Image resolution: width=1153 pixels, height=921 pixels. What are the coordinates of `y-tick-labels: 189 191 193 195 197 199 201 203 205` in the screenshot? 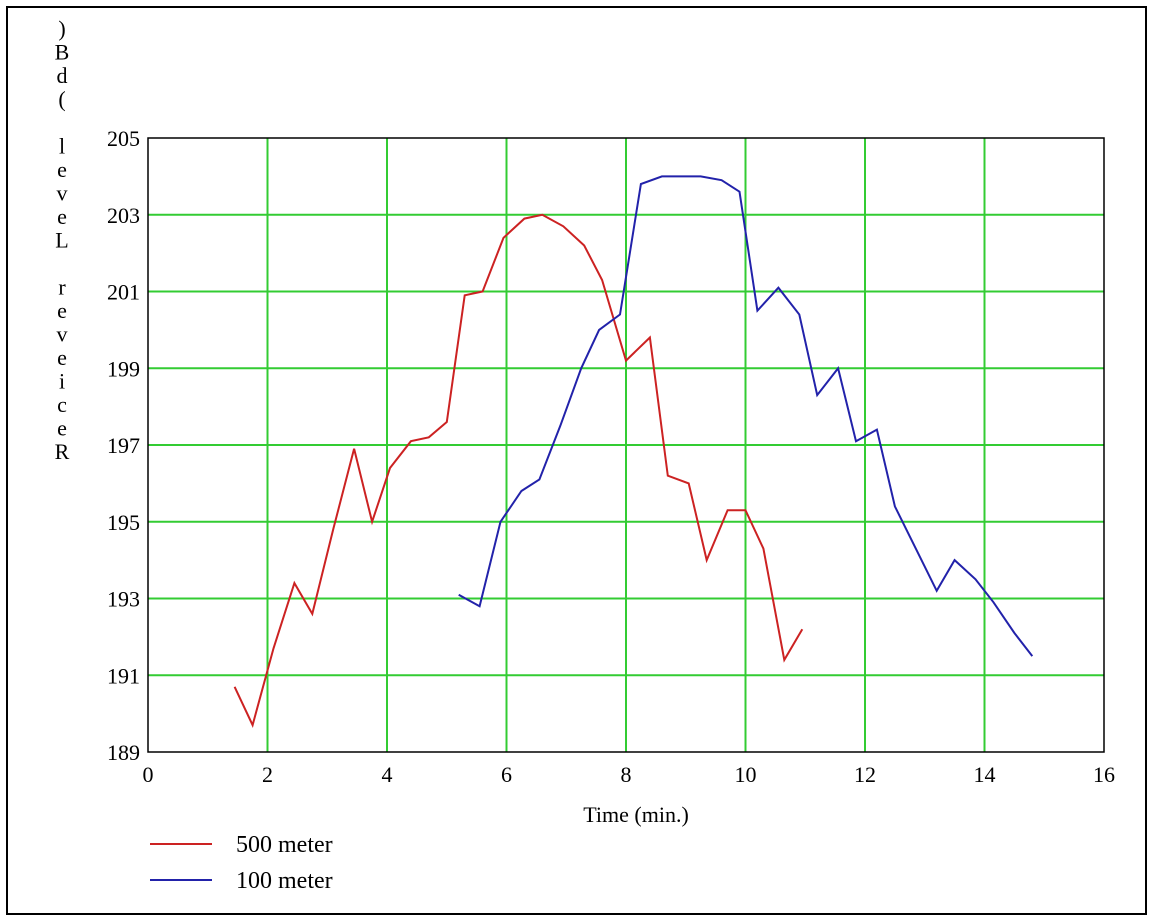 It's located at (123, 445).